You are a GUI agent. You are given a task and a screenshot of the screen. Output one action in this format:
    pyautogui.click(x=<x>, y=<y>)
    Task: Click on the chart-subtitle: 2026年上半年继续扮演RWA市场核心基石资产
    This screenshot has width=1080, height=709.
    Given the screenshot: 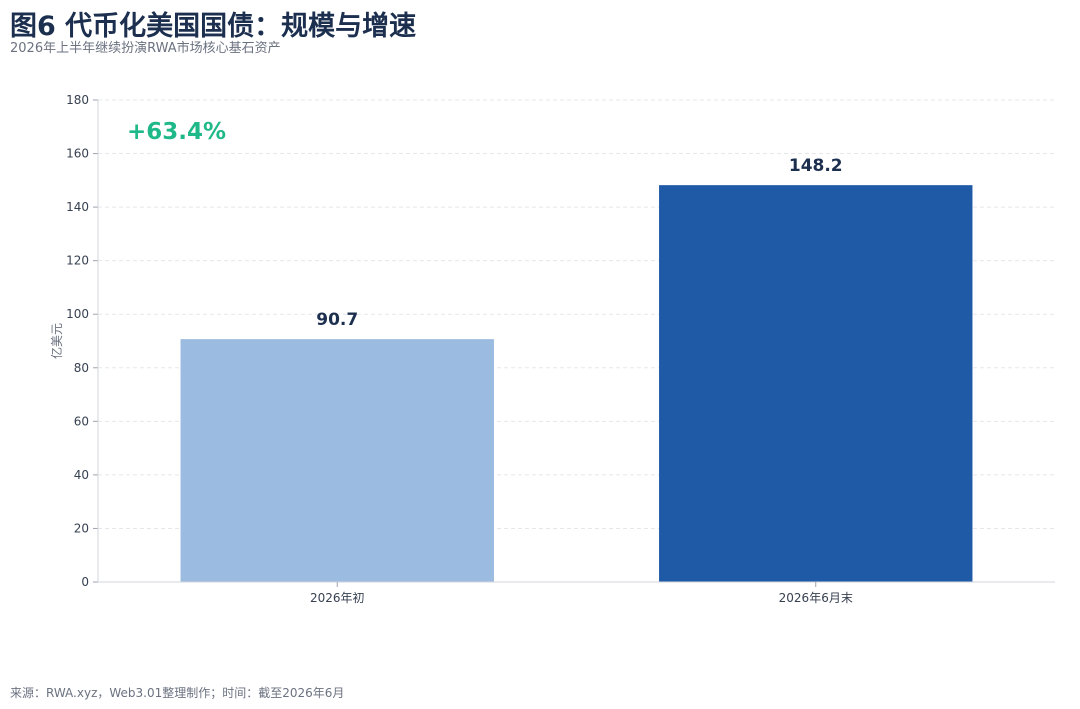 What is the action you would take?
    pyautogui.click(x=145, y=48)
    